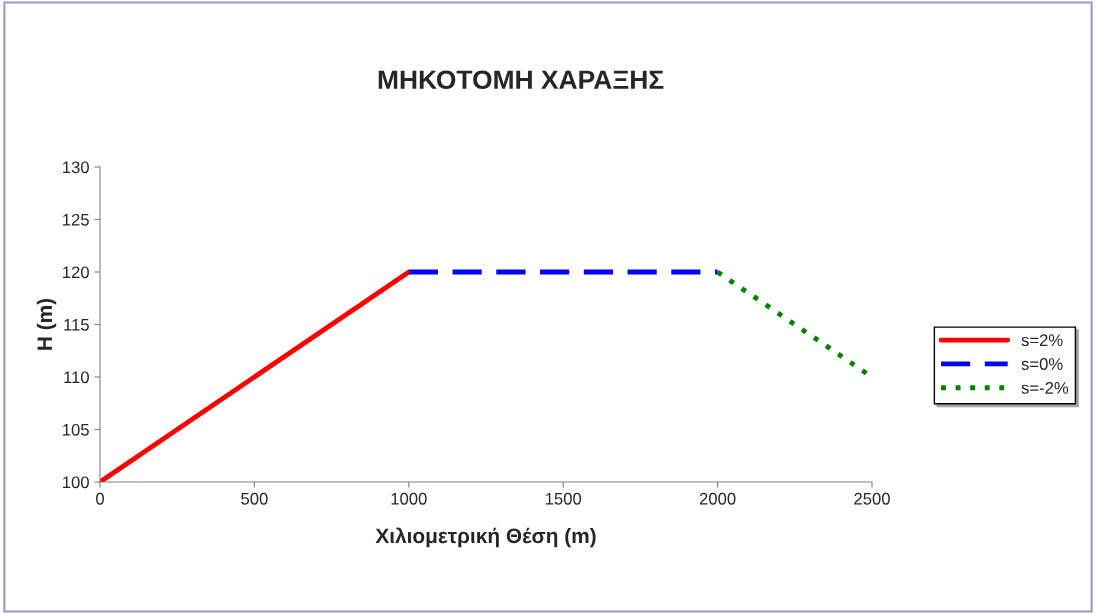 The width and height of the screenshot is (1096, 614). What do you see at coordinates (409, 498) in the screenshot?
I see `x-tick-label: 1000` at bounding box center [409, 498].